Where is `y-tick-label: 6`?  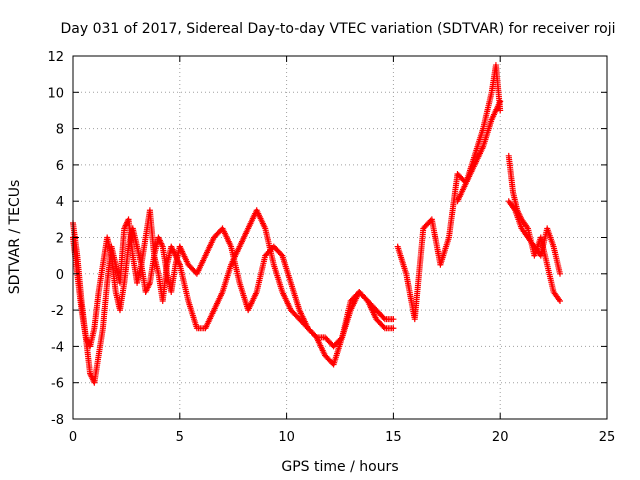 y-tick-label: 6 is located at coordinates (60, 166).